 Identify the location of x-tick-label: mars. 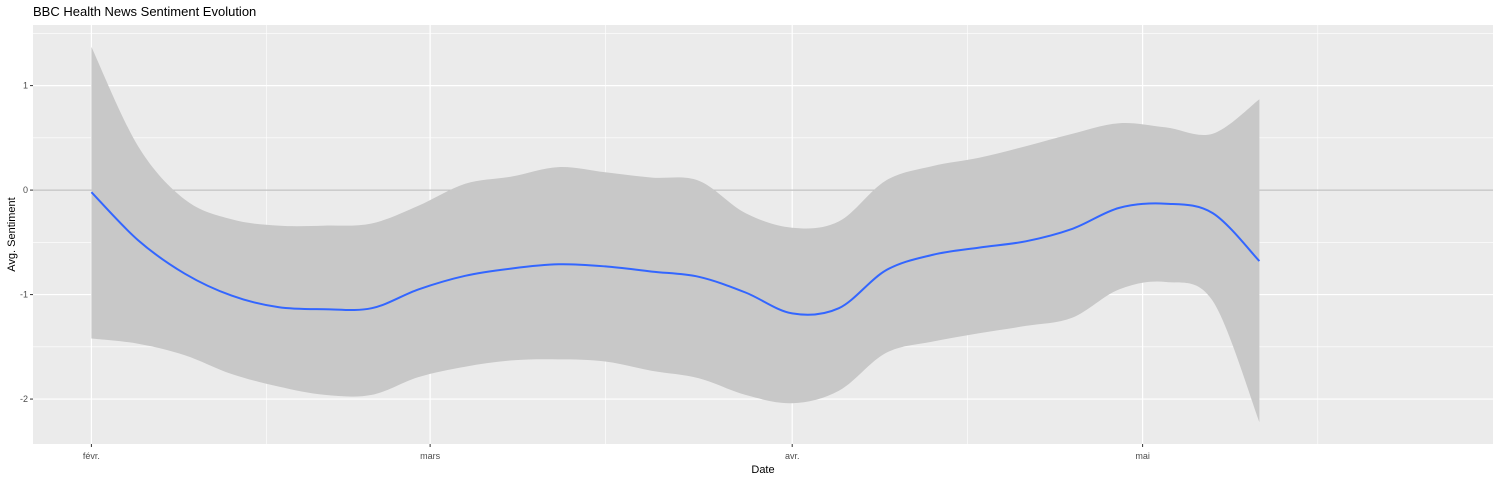
(430, 456).